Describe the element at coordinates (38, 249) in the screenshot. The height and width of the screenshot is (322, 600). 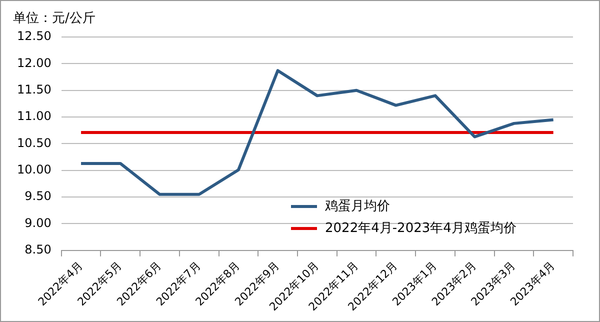
I see `y-tick-label: 8.50` at that location.